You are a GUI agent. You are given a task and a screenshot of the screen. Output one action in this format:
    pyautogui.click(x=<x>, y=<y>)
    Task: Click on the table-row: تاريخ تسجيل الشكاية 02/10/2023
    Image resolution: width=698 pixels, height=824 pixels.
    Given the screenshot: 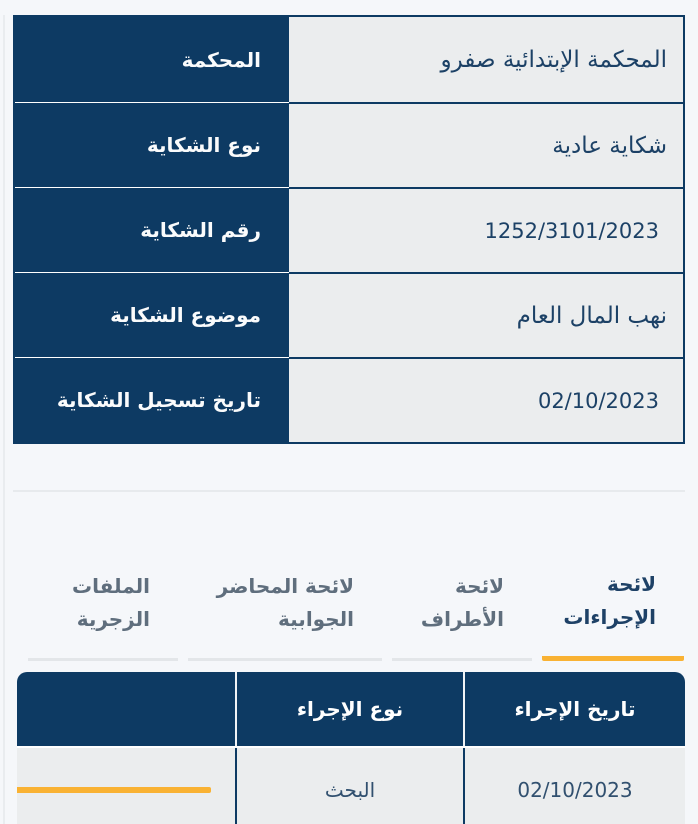 What is the action you would take?
    pyautogui.click(x=349, y=399)
    